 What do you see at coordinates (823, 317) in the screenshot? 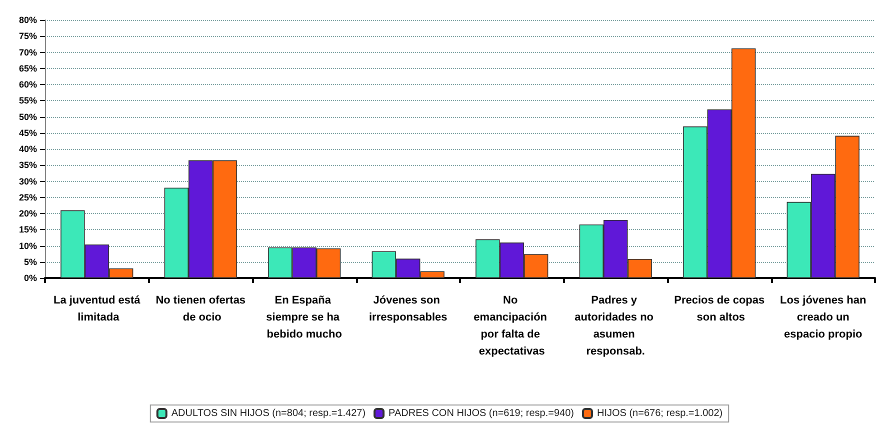
I see `x-tick-label: Los jóvenes han creado un espacio propio` at bounding box center [823, 317].